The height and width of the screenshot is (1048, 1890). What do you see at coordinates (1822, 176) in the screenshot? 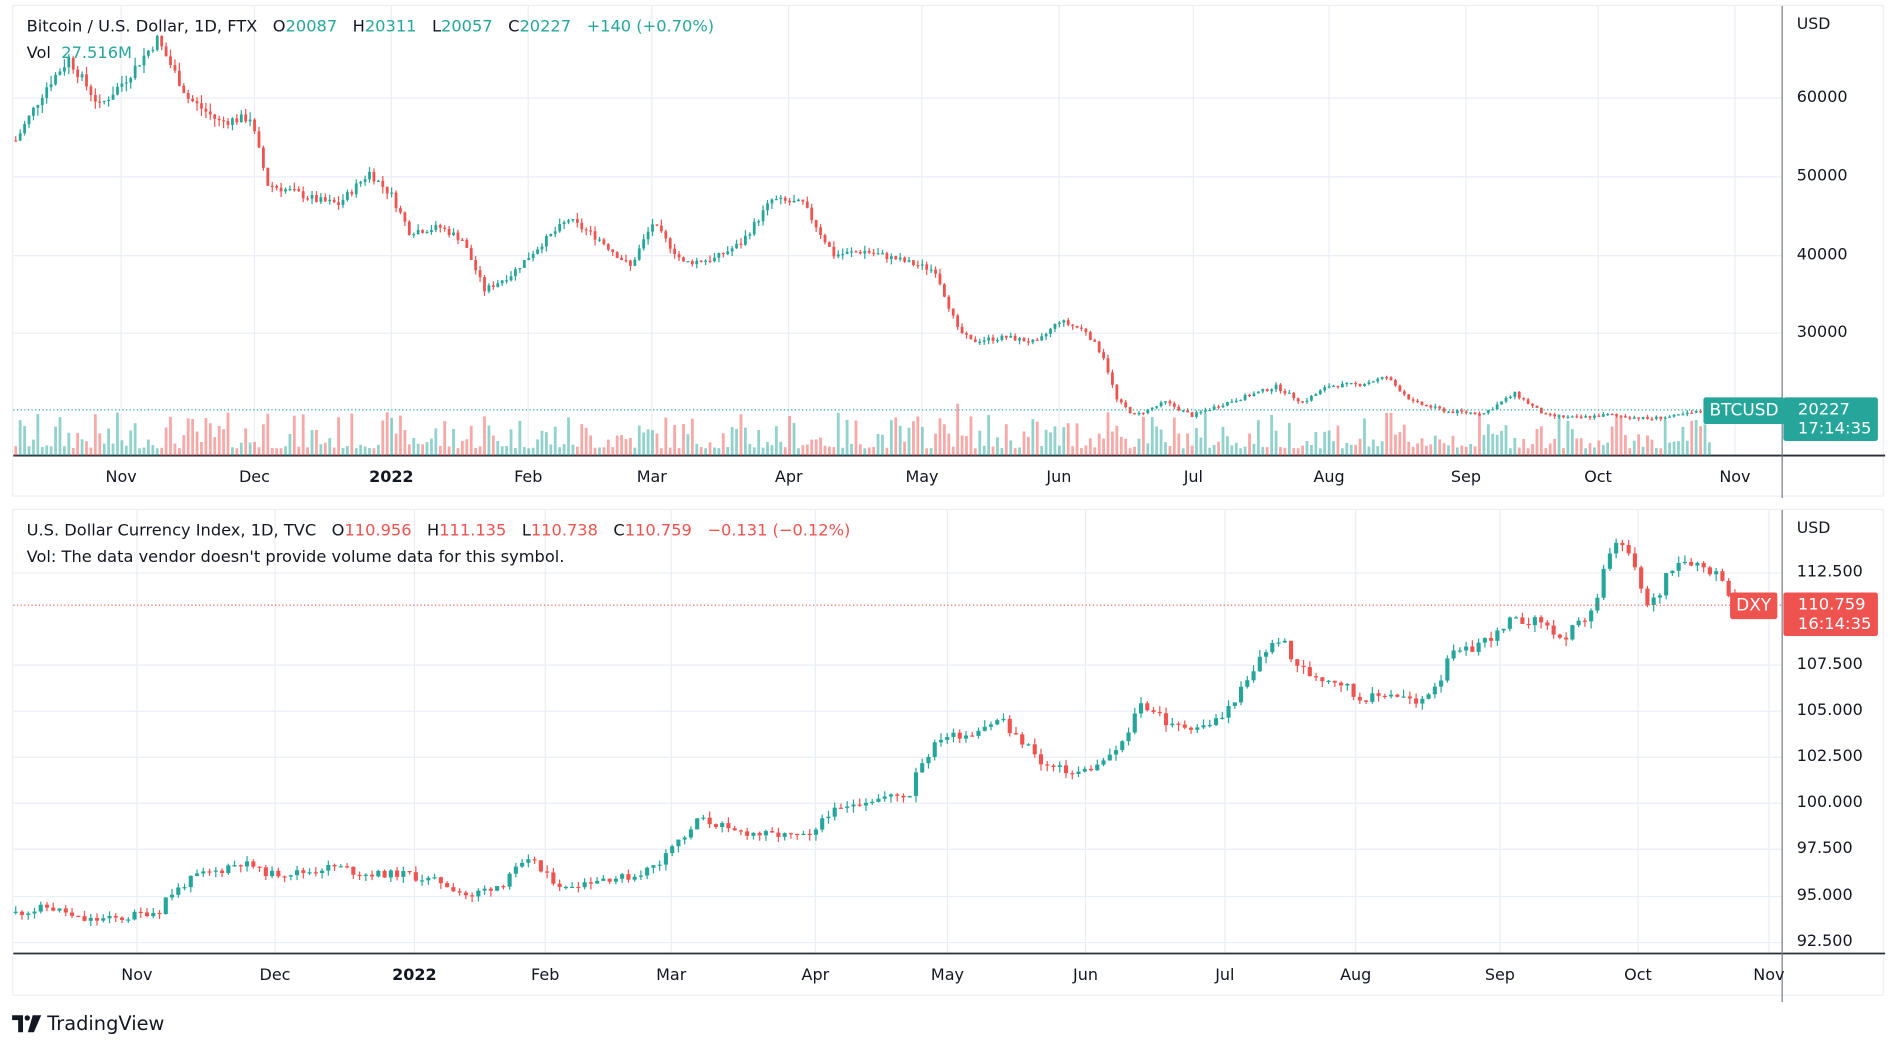
I see `price-axis-tick: 50000` at bounding box center [1822, 176].